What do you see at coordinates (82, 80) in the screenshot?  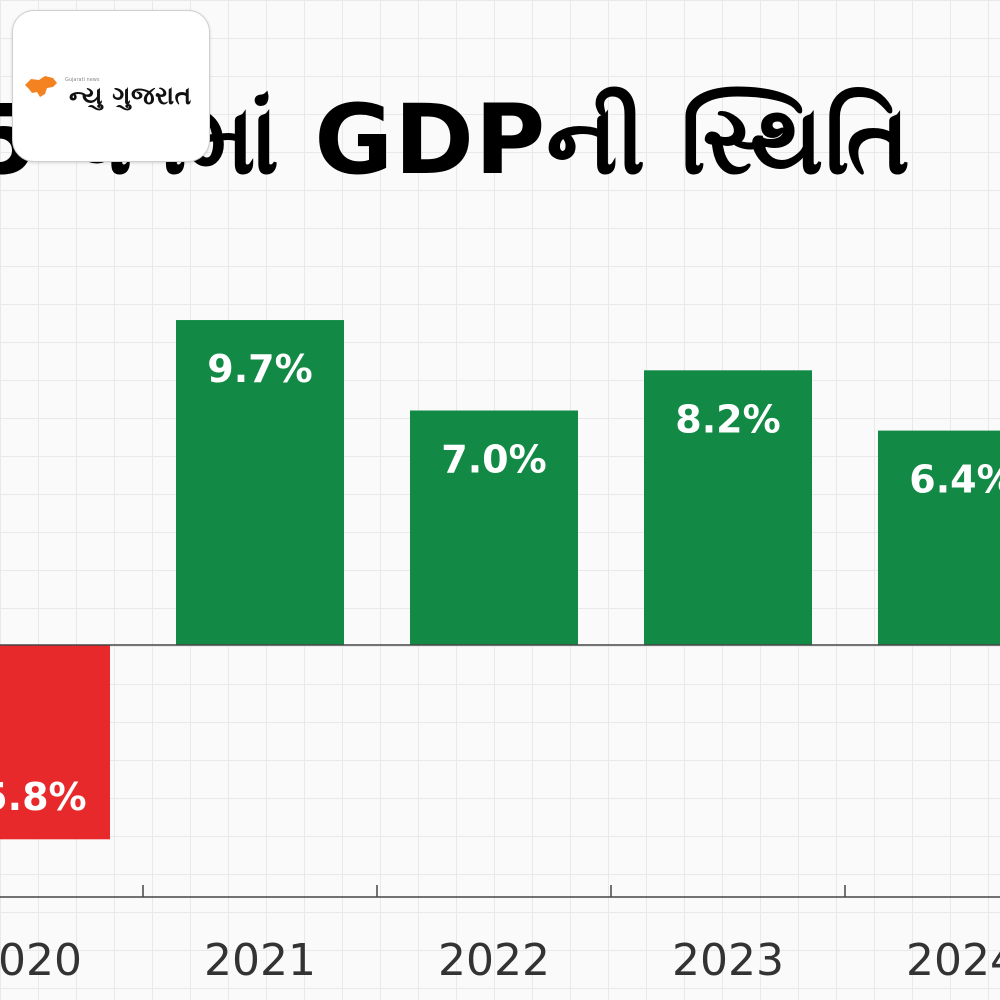 I see `logo-tagline: Gujarati news` at bounding box center [82, 80].